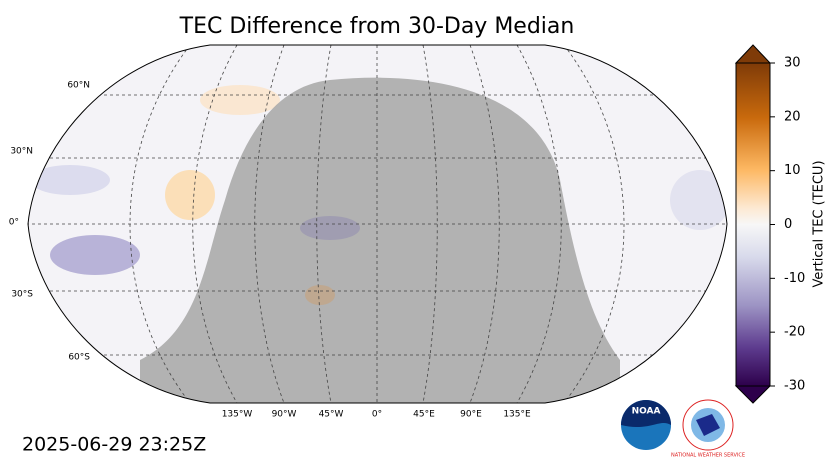 Image resolution: width=835 pixels, height=470 pixels. What do you see at coordinates (471, 415) in the screenshot?
I see `lon-label: 90°E` at bounding box center [471, 415].